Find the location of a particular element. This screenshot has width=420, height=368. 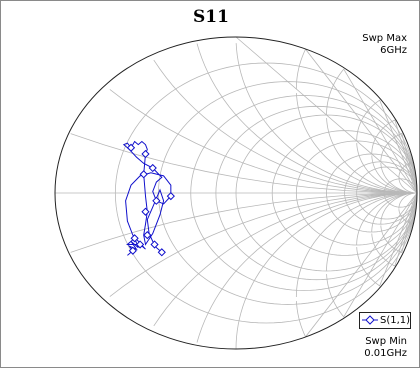

sweep-min-label: Swp Min 0.01GHz is located at coordinates (385, 348).